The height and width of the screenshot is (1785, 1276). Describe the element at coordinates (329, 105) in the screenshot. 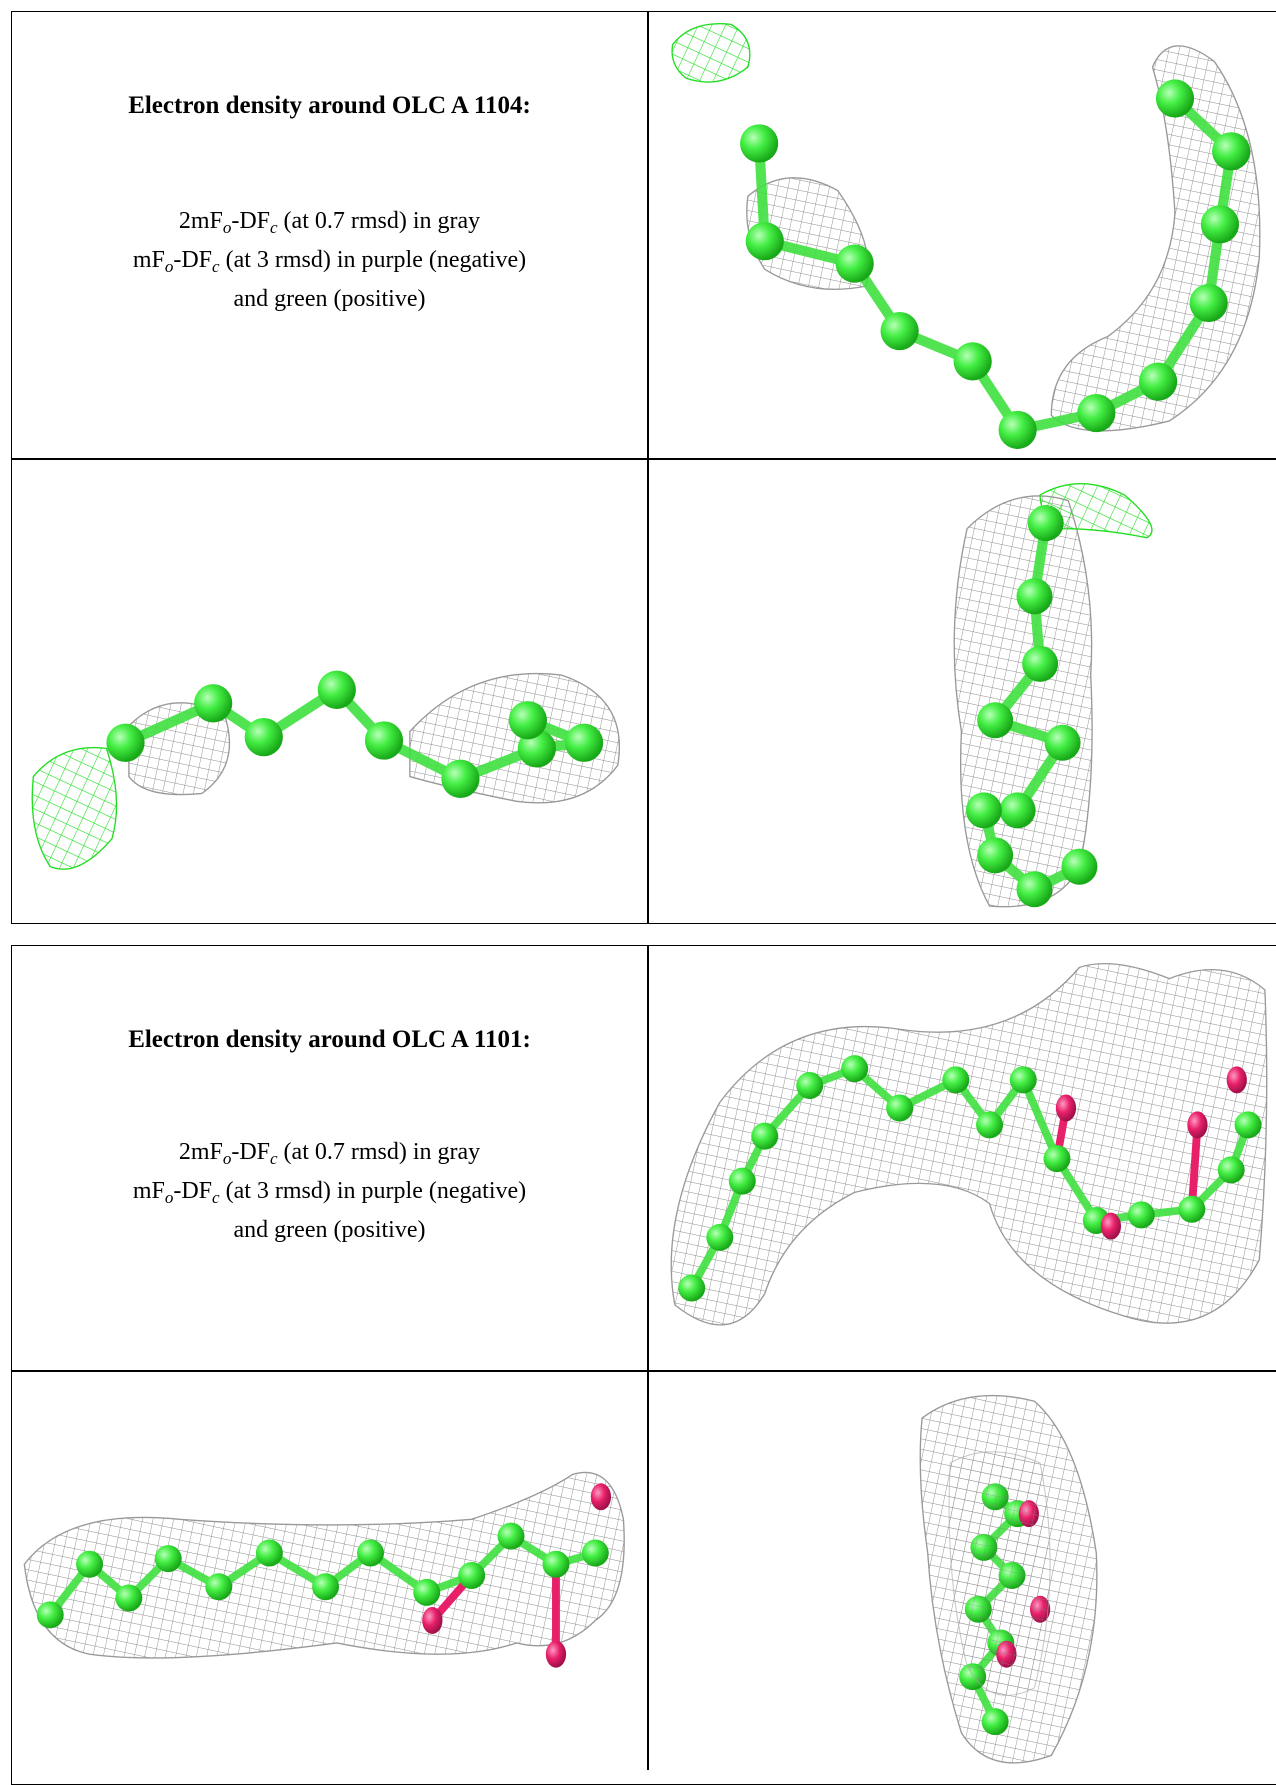

I see `cell-title: Electron density around OLC A 1104:` at that location.